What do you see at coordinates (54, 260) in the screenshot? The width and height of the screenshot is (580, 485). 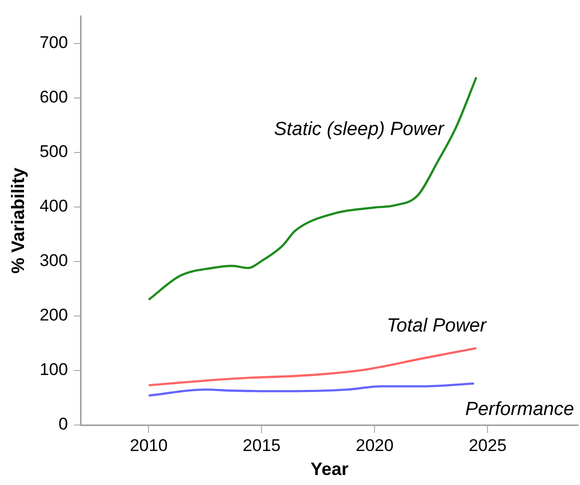 I see `y-tick-label: 300` at bounding box center [54, 260].